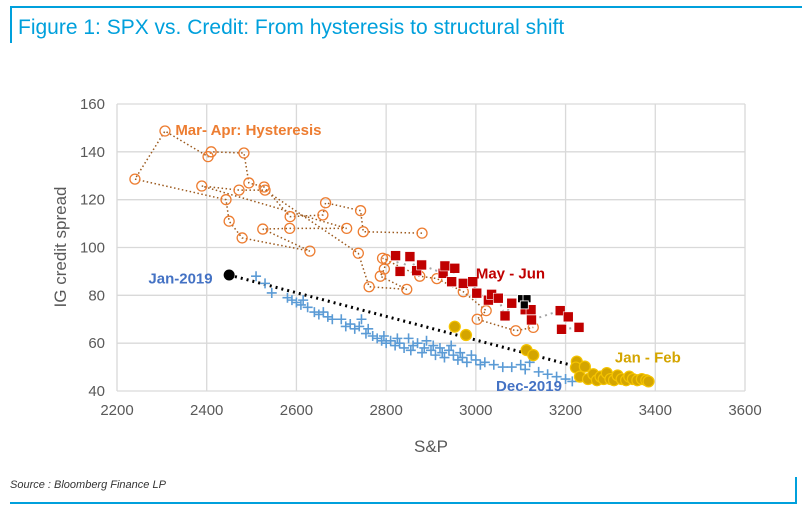  I want to click on y-tick-label: 100, so click(92, 248).